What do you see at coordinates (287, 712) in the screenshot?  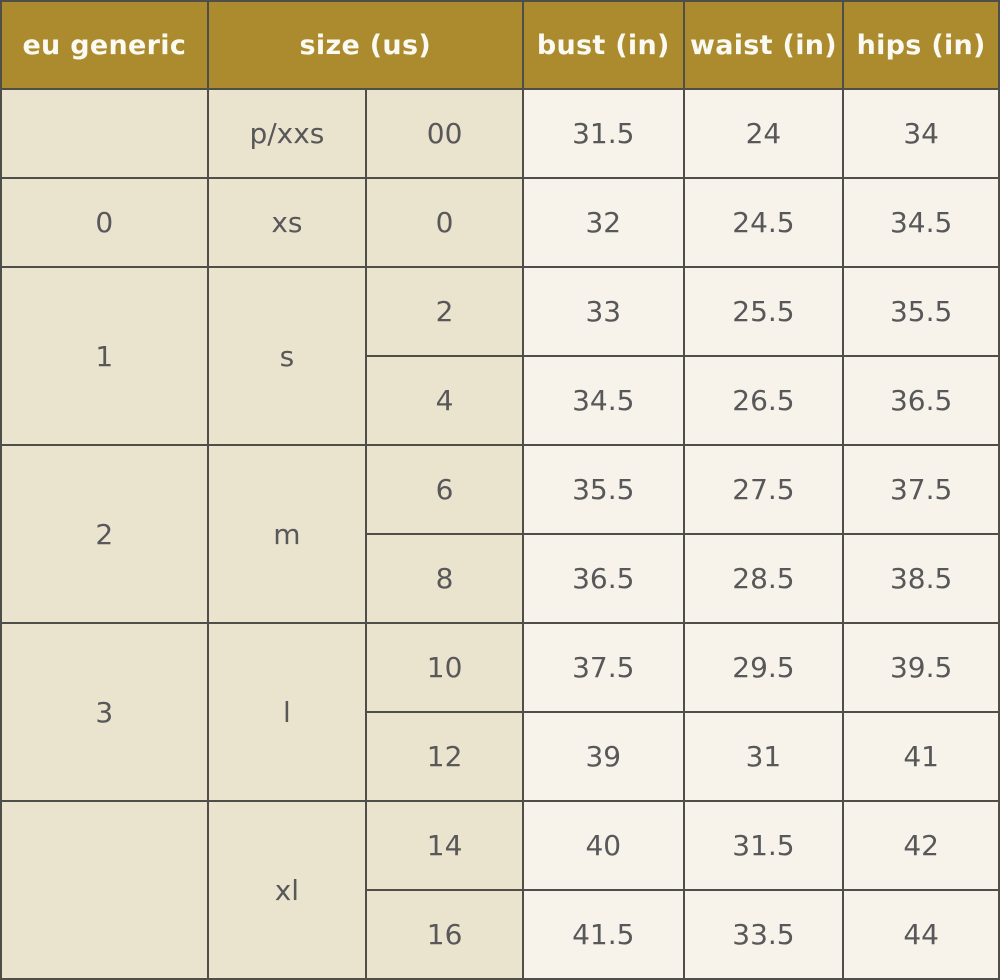 I see `cell-size: l` at bounding box center [287, 712].